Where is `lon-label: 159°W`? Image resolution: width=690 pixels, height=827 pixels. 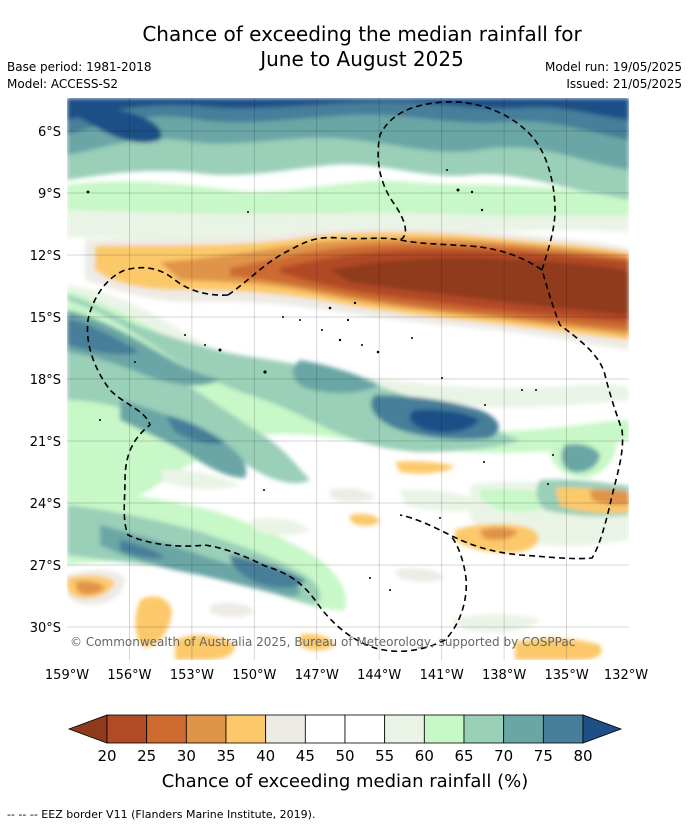
lon-label: 159°W is located at coordinates (67, 675).